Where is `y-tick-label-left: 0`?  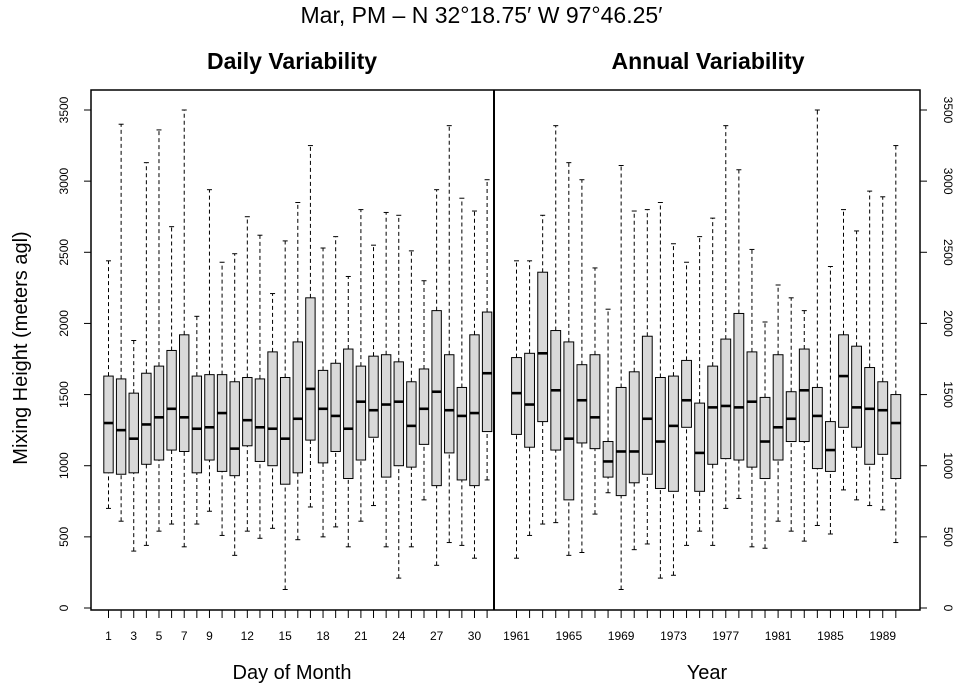
y-tick-label-left: 0 is located at coordinates (64, 607).